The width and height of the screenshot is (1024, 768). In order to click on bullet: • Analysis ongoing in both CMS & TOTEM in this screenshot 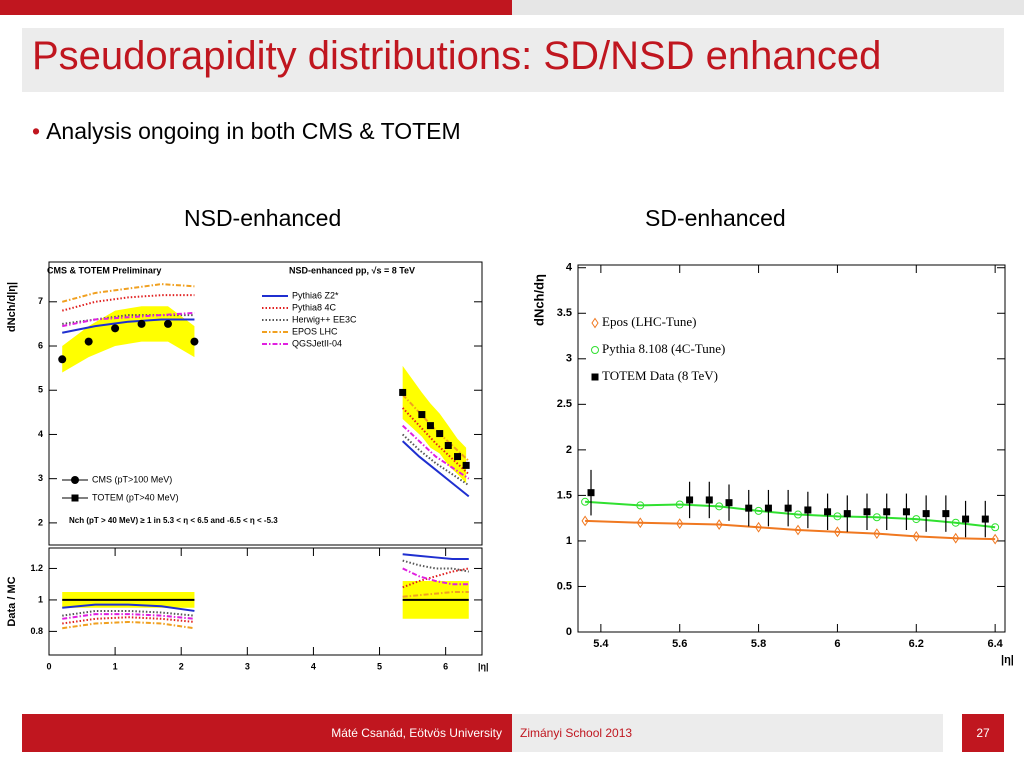, I will do `click(246, 131)`.